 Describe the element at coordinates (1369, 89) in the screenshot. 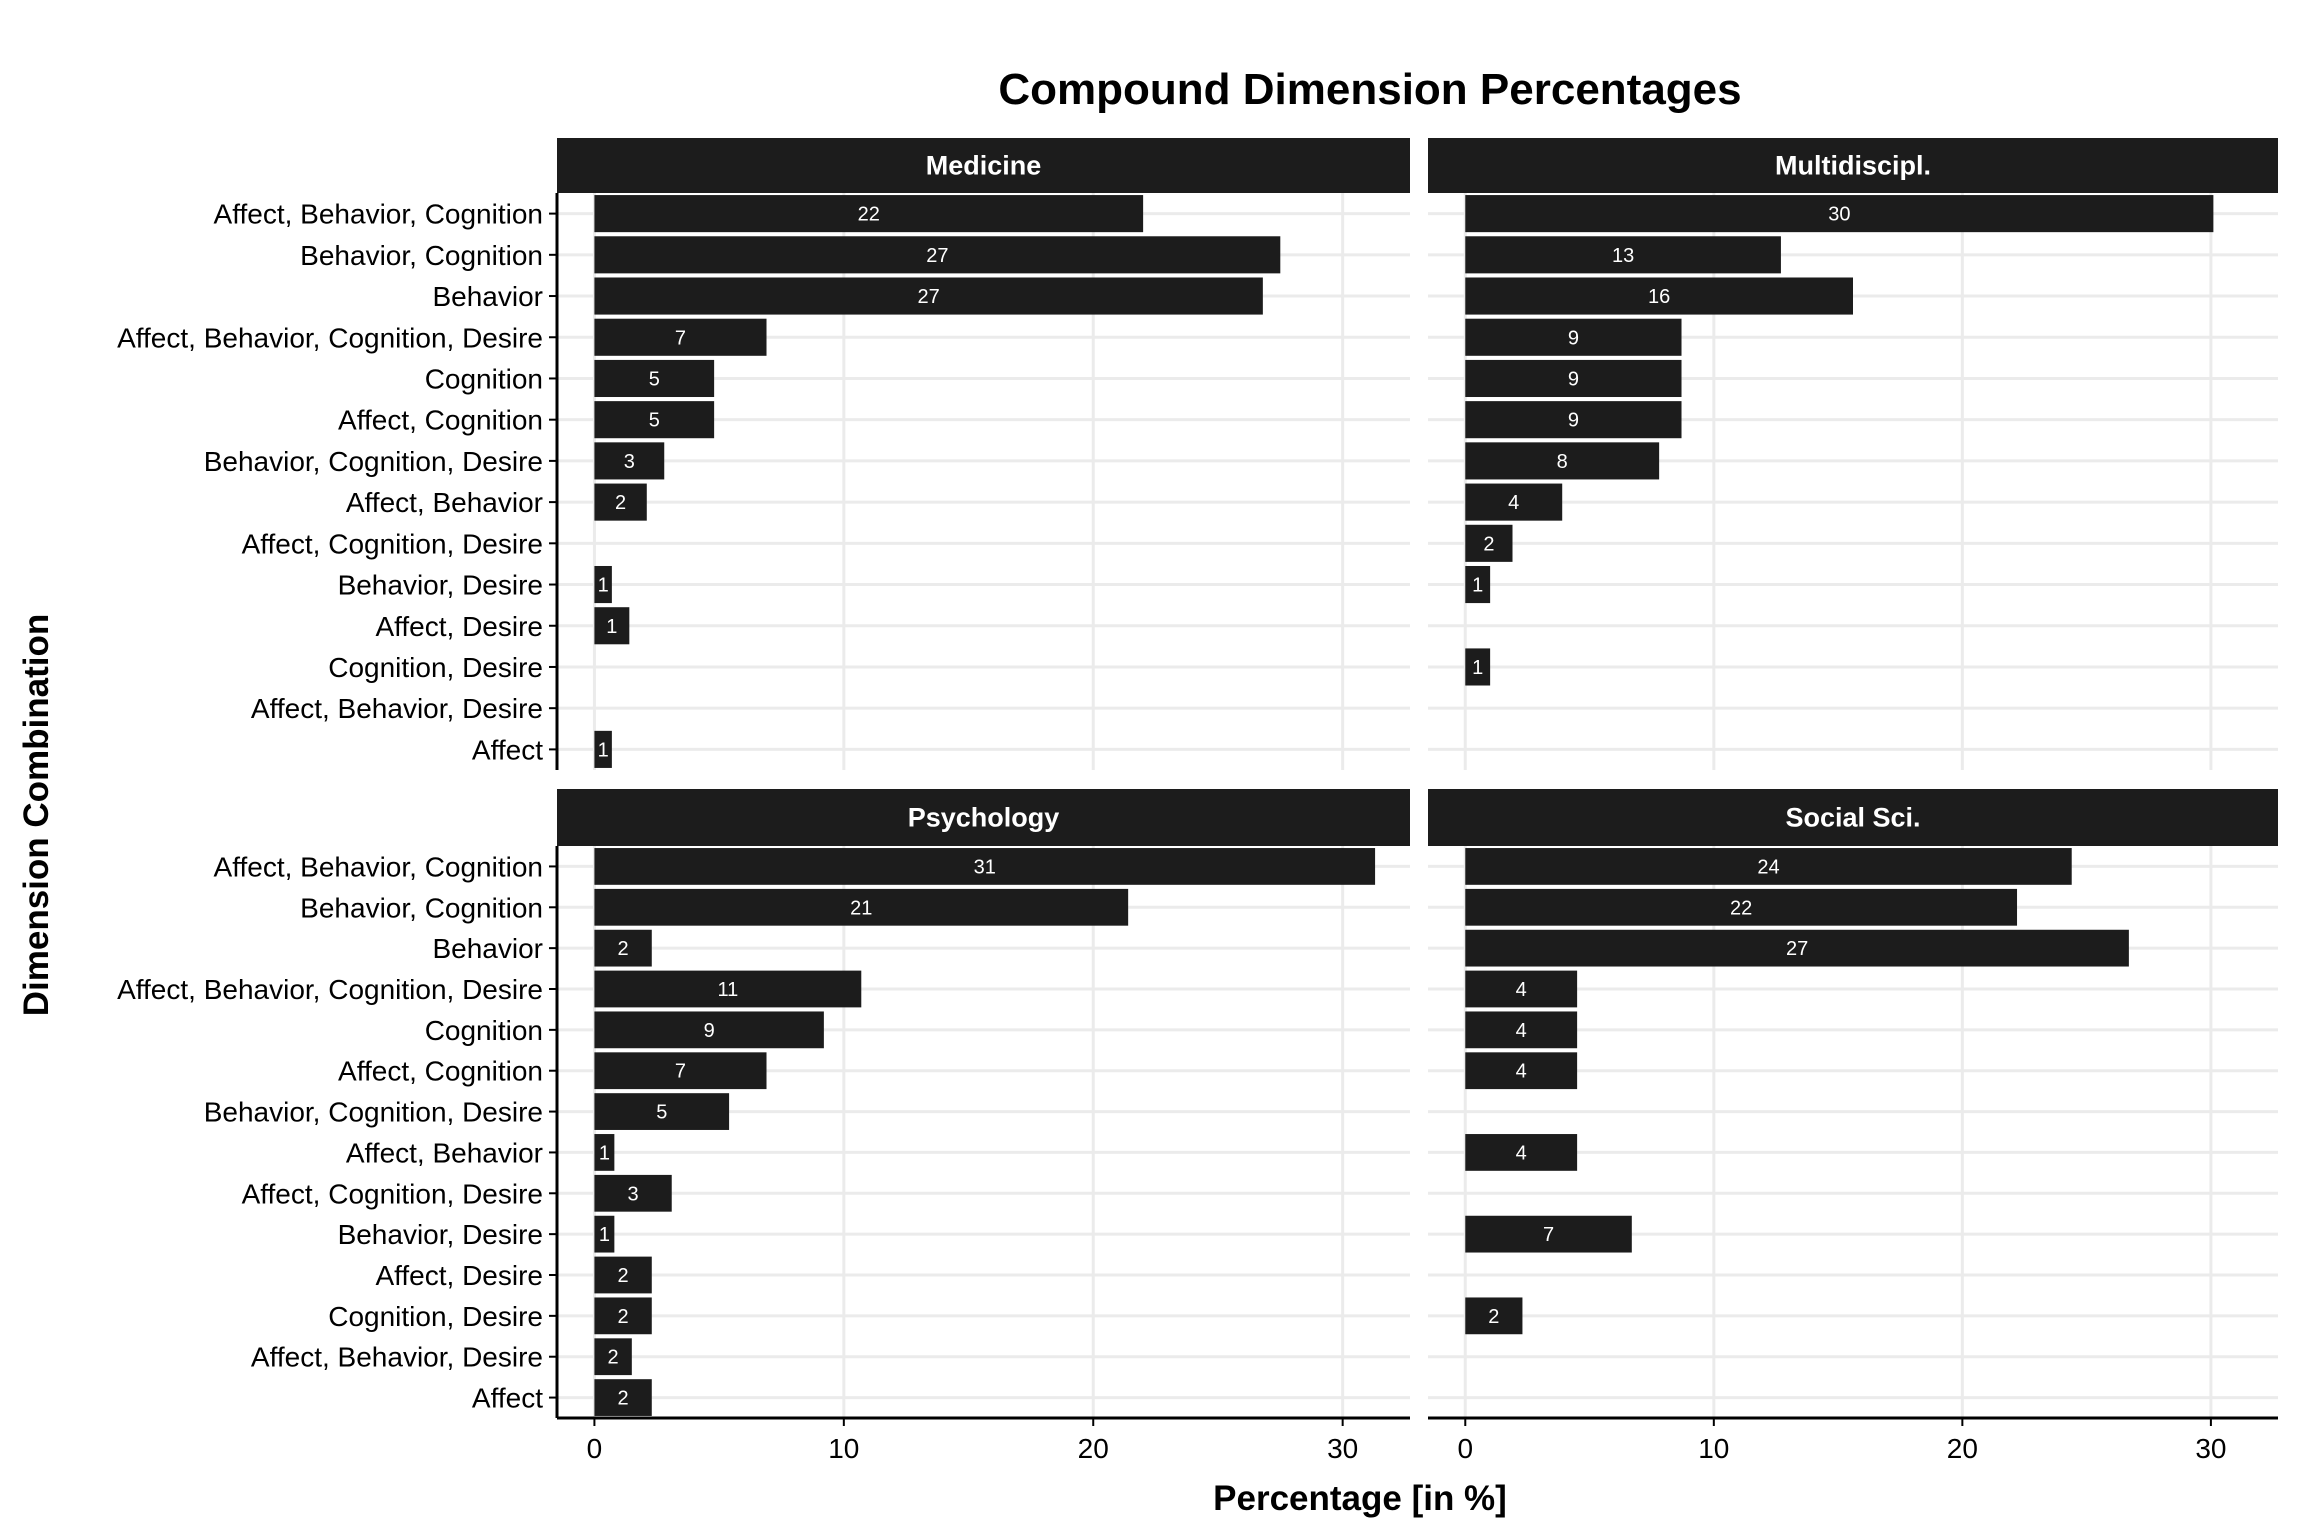

I see `chart-title: Compound Dimension Percentages` at that location.